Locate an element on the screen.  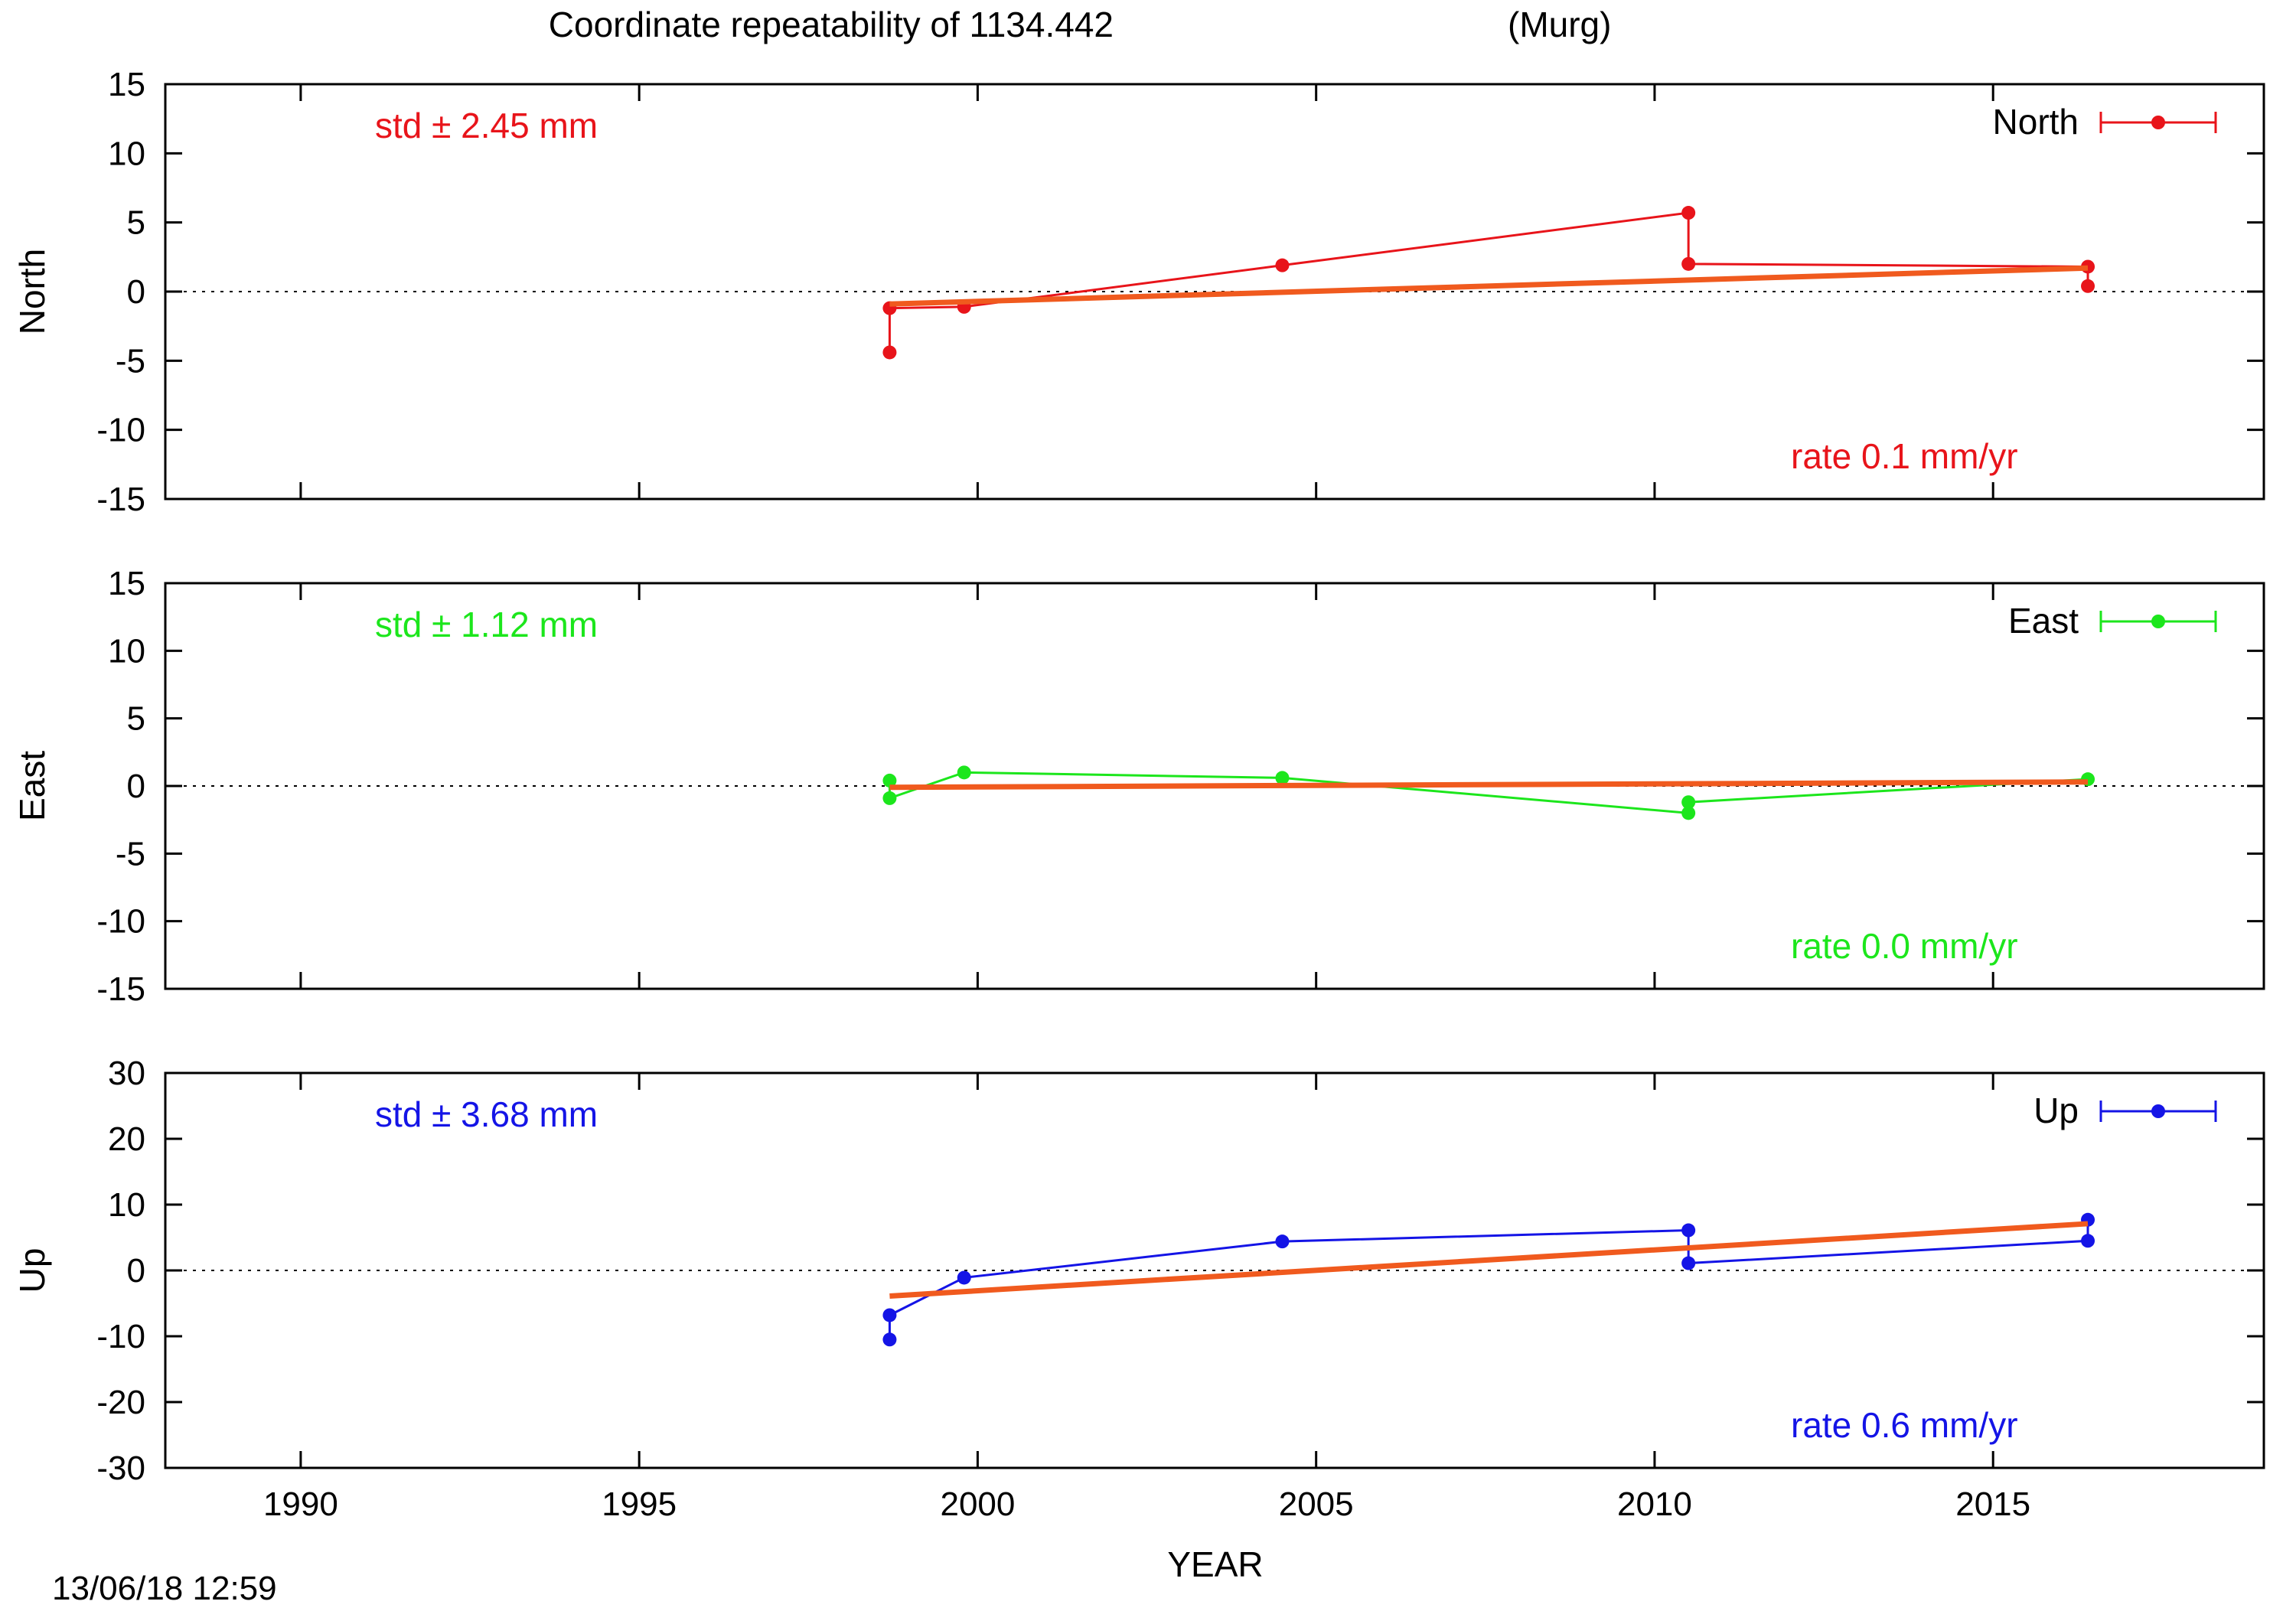
up-fit-line is located at coordinates (1489, 1260).